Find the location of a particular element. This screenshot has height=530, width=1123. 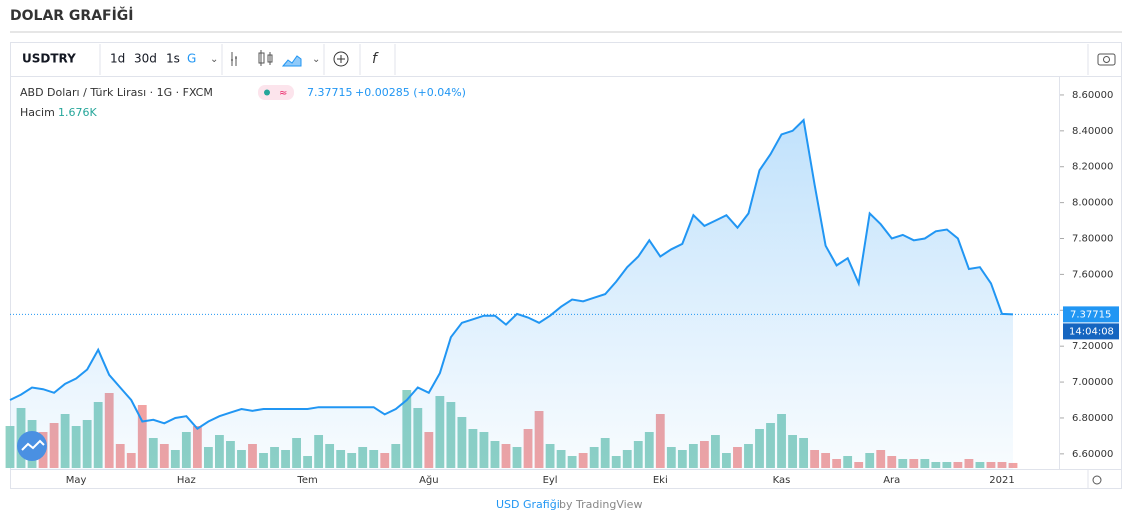

indicators-icon: f is located at coordinates (375, 59).